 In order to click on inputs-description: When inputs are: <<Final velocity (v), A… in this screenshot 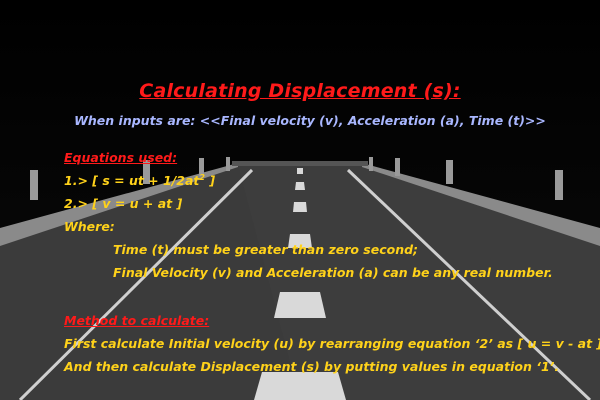, I will do `click(310, 120)`.